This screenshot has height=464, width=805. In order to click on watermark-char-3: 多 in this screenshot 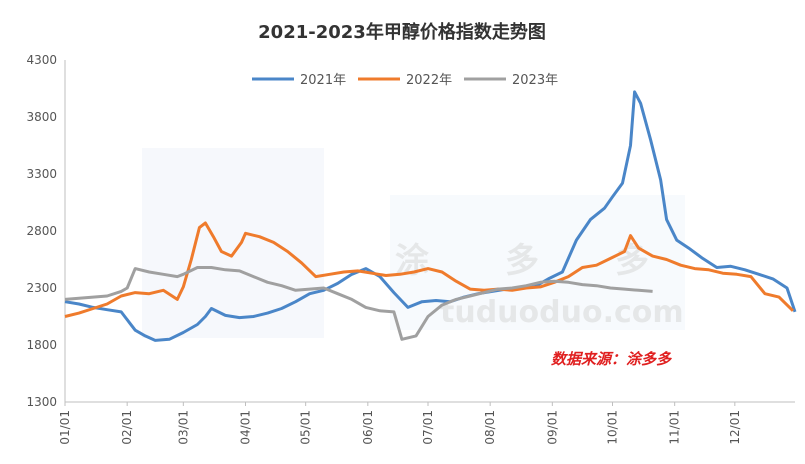, I will do `click(632, 261)`.